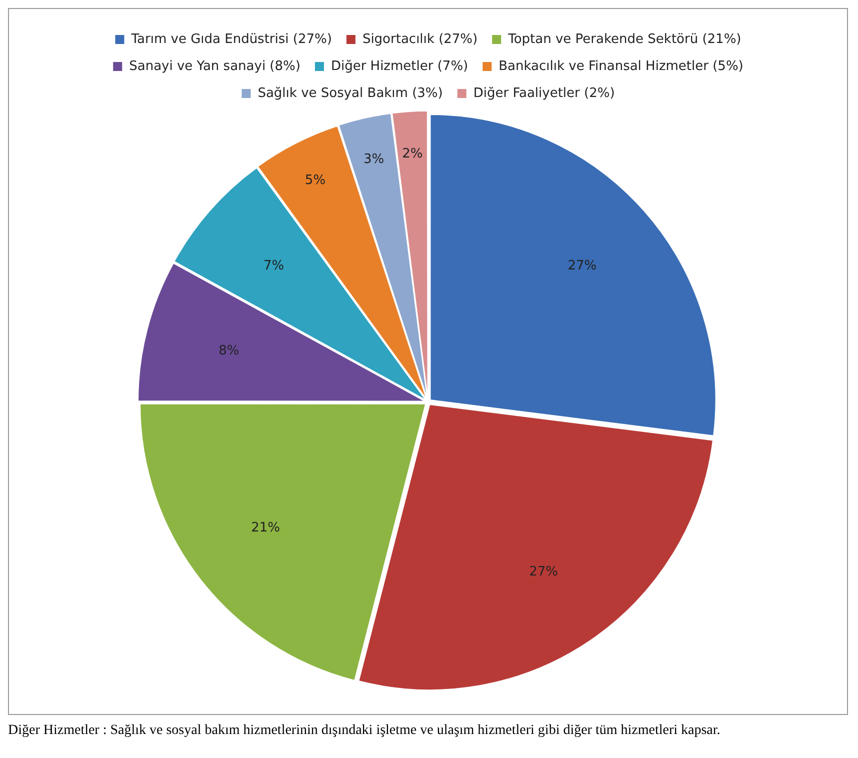  I want to click on legend-label: Sanayi ve Yan sanayi (8%), so click(214, 66).